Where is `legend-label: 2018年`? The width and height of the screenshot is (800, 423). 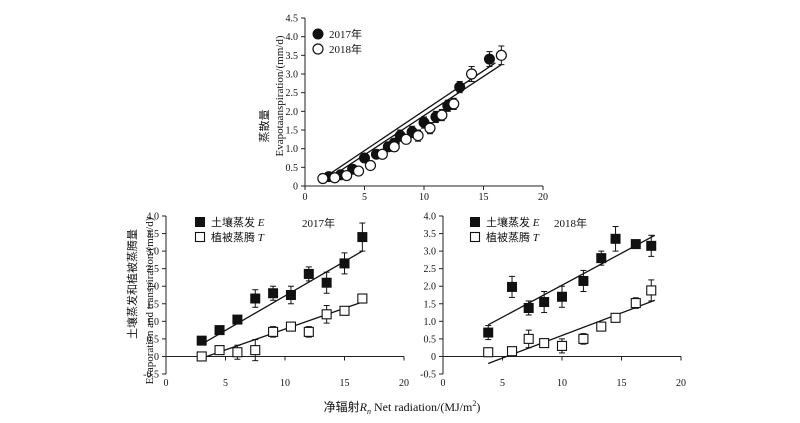
legend-label: 2018年 is located at coordinates (345, 49).